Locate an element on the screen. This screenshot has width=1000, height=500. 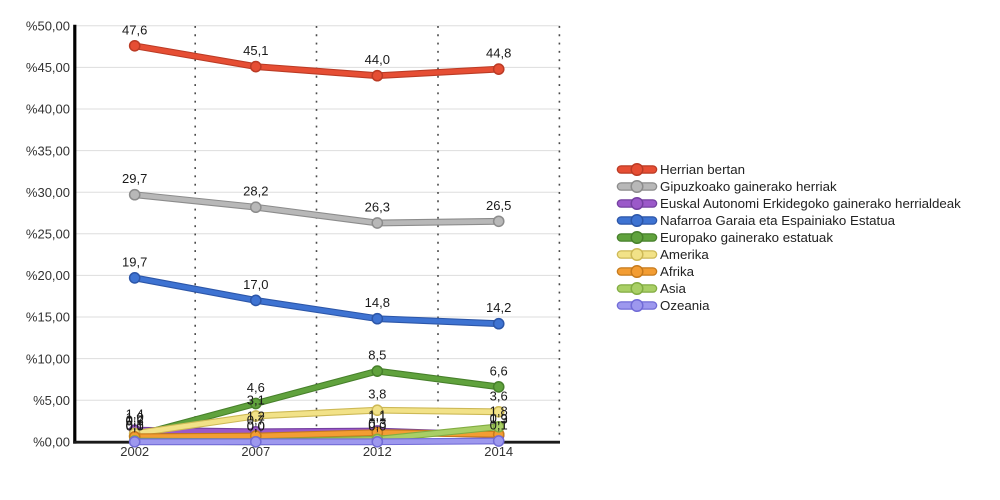
svg-text: 1,8 is located at coordinates (499, 410).